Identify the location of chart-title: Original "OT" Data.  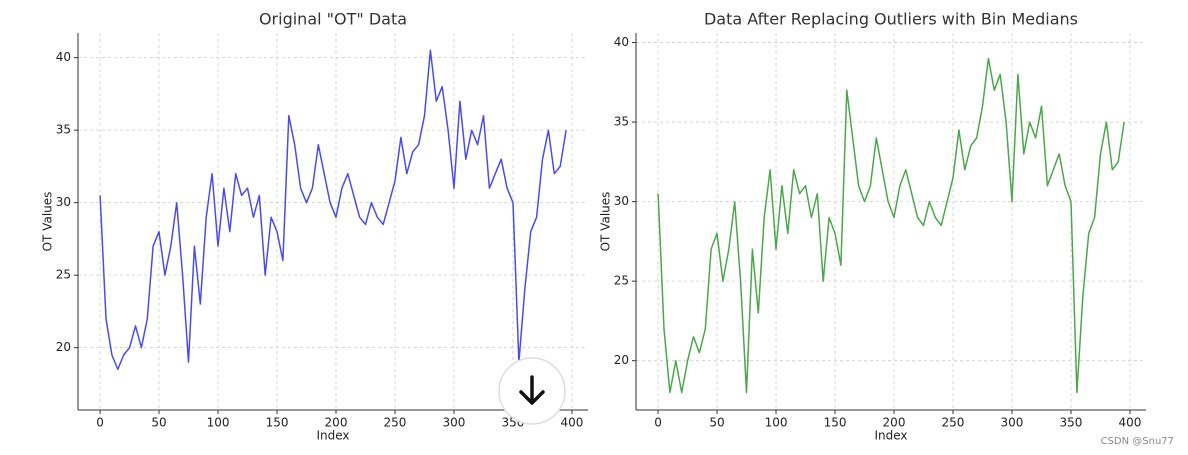
(333, 19).